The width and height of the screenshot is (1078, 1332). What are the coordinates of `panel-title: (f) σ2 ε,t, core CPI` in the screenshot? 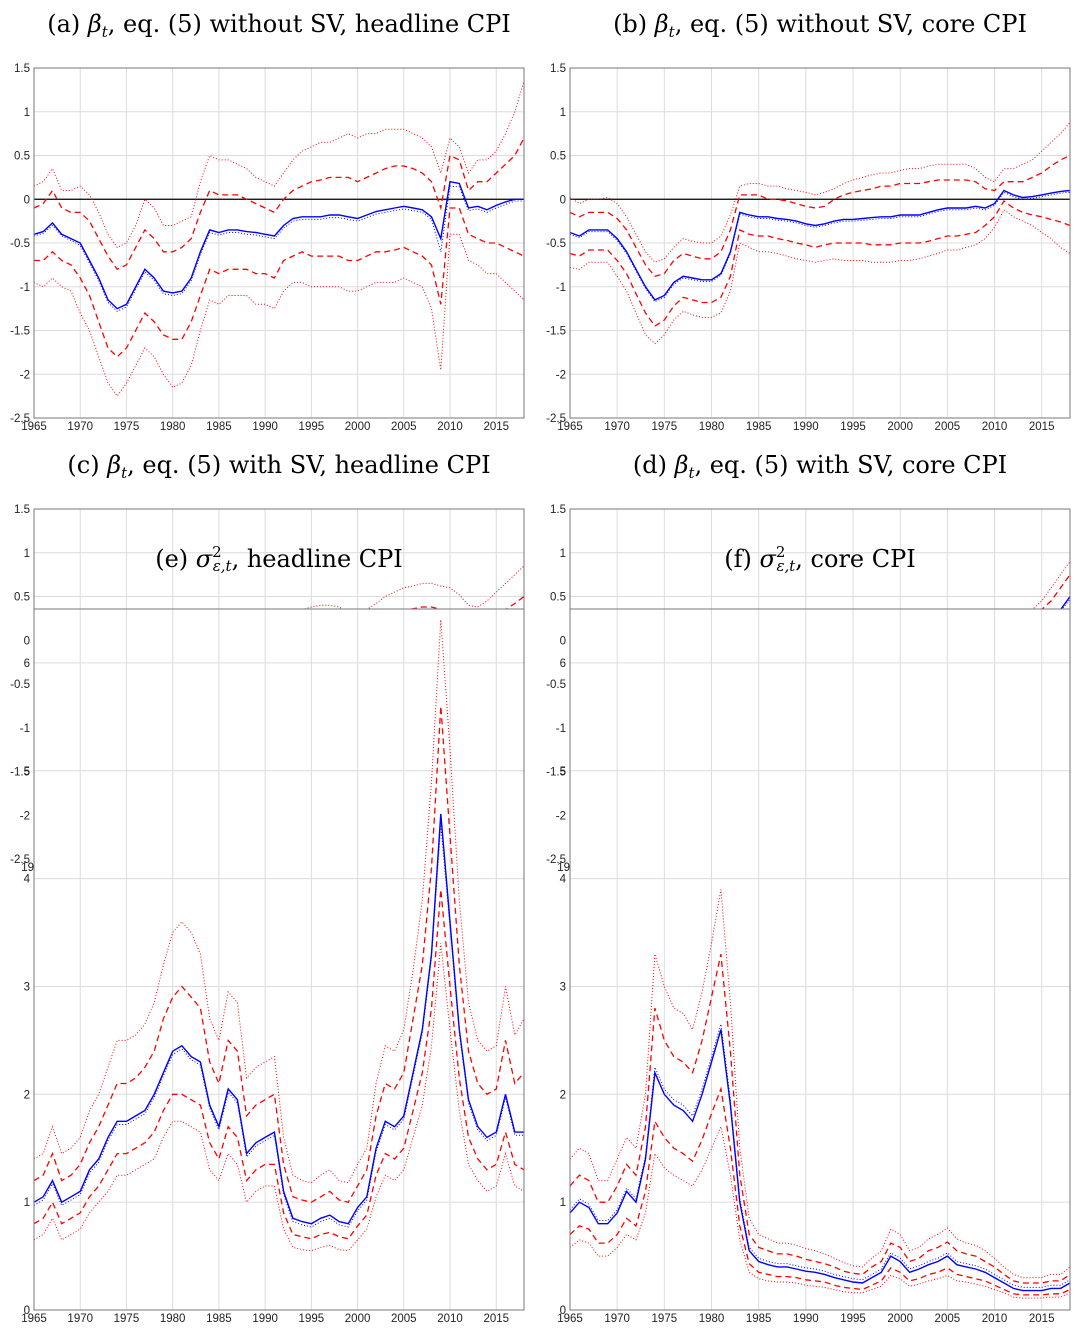 It's located at (820, 559).